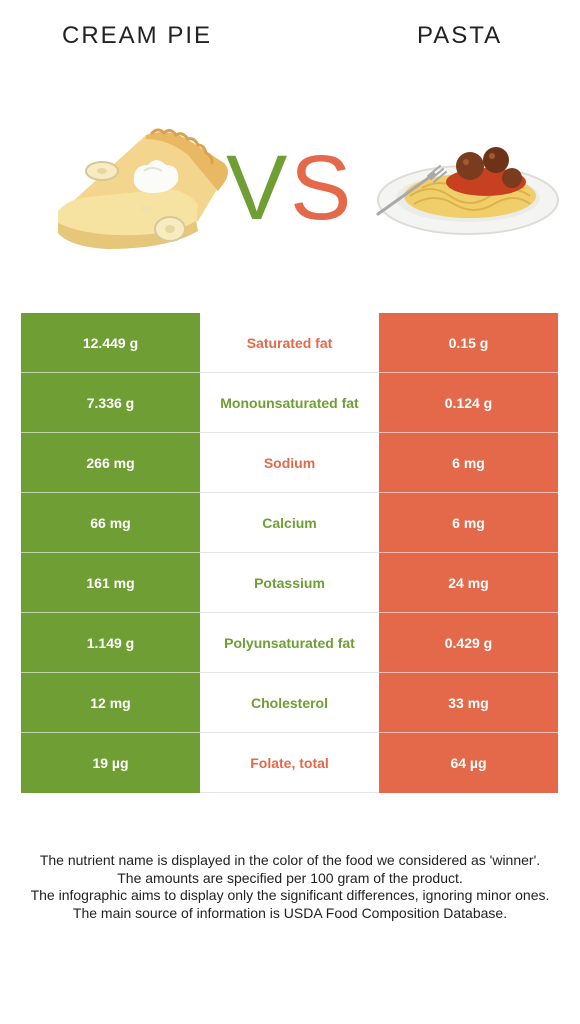 This screenshot has width=580, height=1024. What do you see at coordinates (143, 188) in the screenshot?
I see `cream-pie-image` at bounding box center [143, 188].